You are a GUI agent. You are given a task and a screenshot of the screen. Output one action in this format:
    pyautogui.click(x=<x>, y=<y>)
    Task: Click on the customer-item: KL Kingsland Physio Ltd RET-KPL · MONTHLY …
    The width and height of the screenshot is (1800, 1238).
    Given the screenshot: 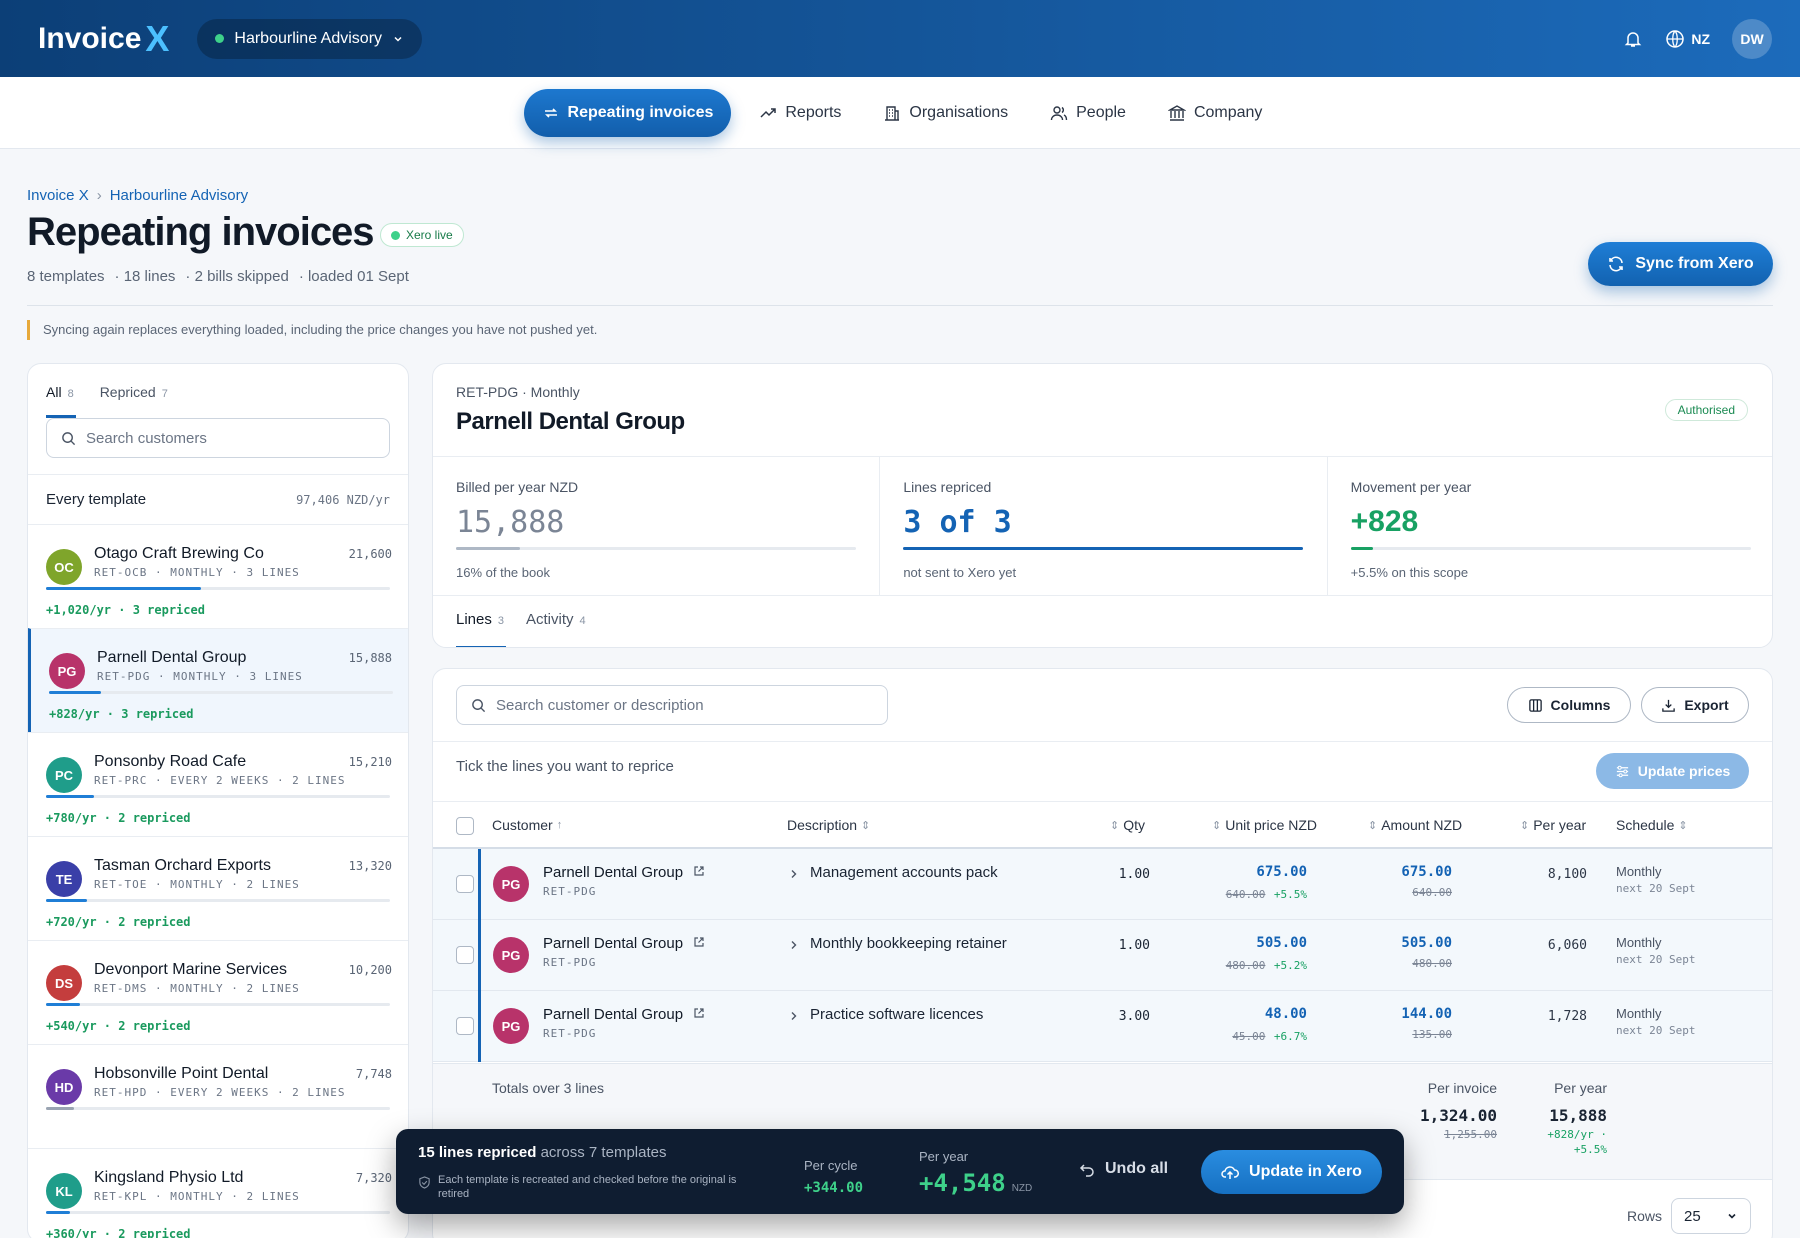 What is the action you would take?
    pyautogui.click(x=218, y=1193)
    